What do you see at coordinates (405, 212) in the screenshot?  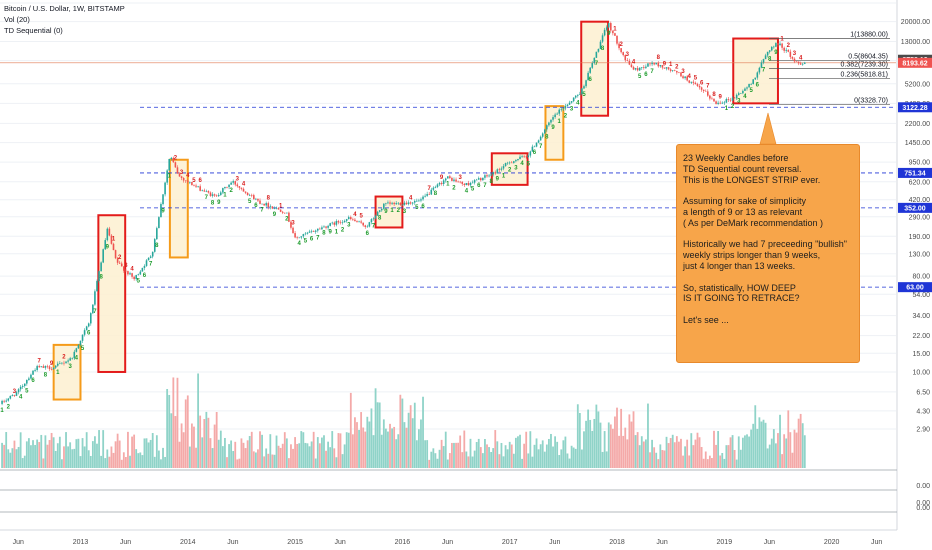 I see `td-count: 3` at bounding box center [405, 212].